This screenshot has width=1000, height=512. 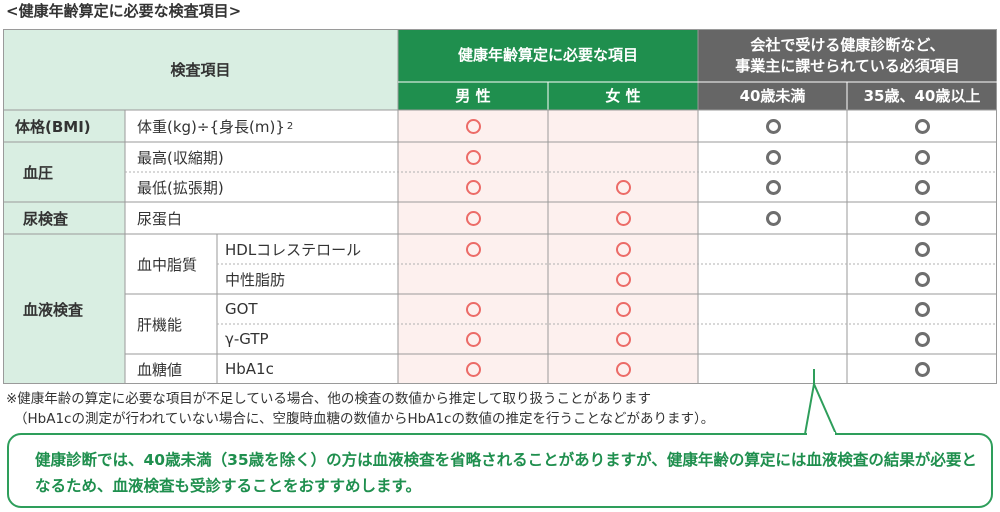 What do you see at coordinates (255, 279) in the screenshot?
I see `item-label-triglyceride: 中性脂肪` at bounding box center [255, 279].